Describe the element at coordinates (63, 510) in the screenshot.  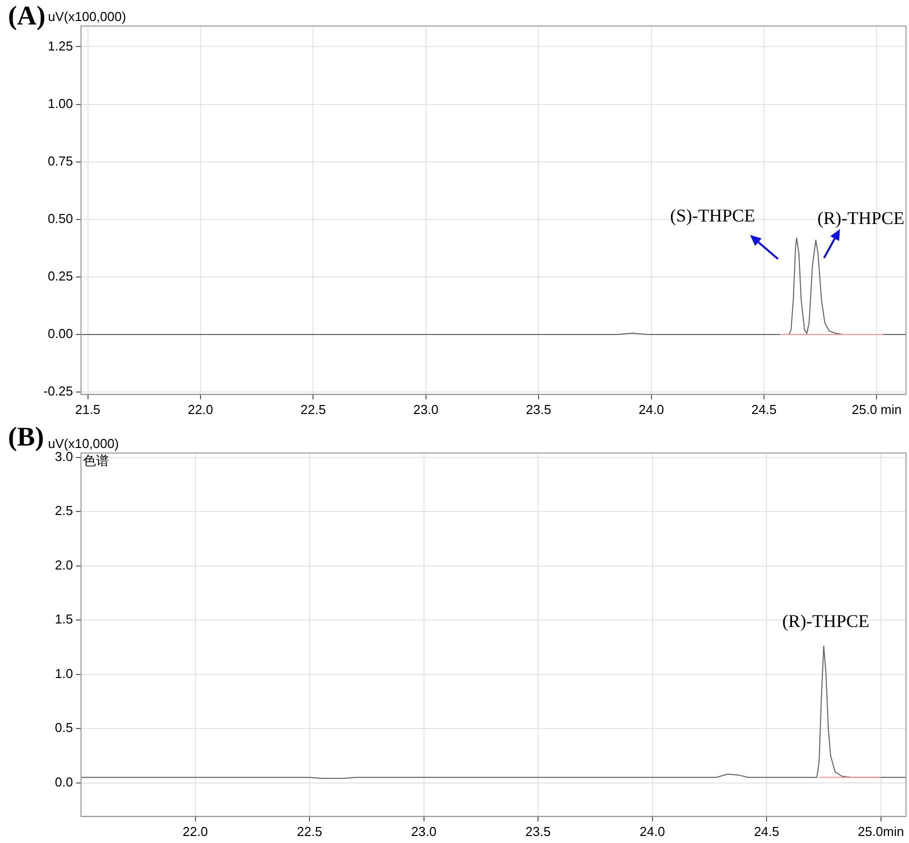
I see `y-tick-label: 2.5` at that location.